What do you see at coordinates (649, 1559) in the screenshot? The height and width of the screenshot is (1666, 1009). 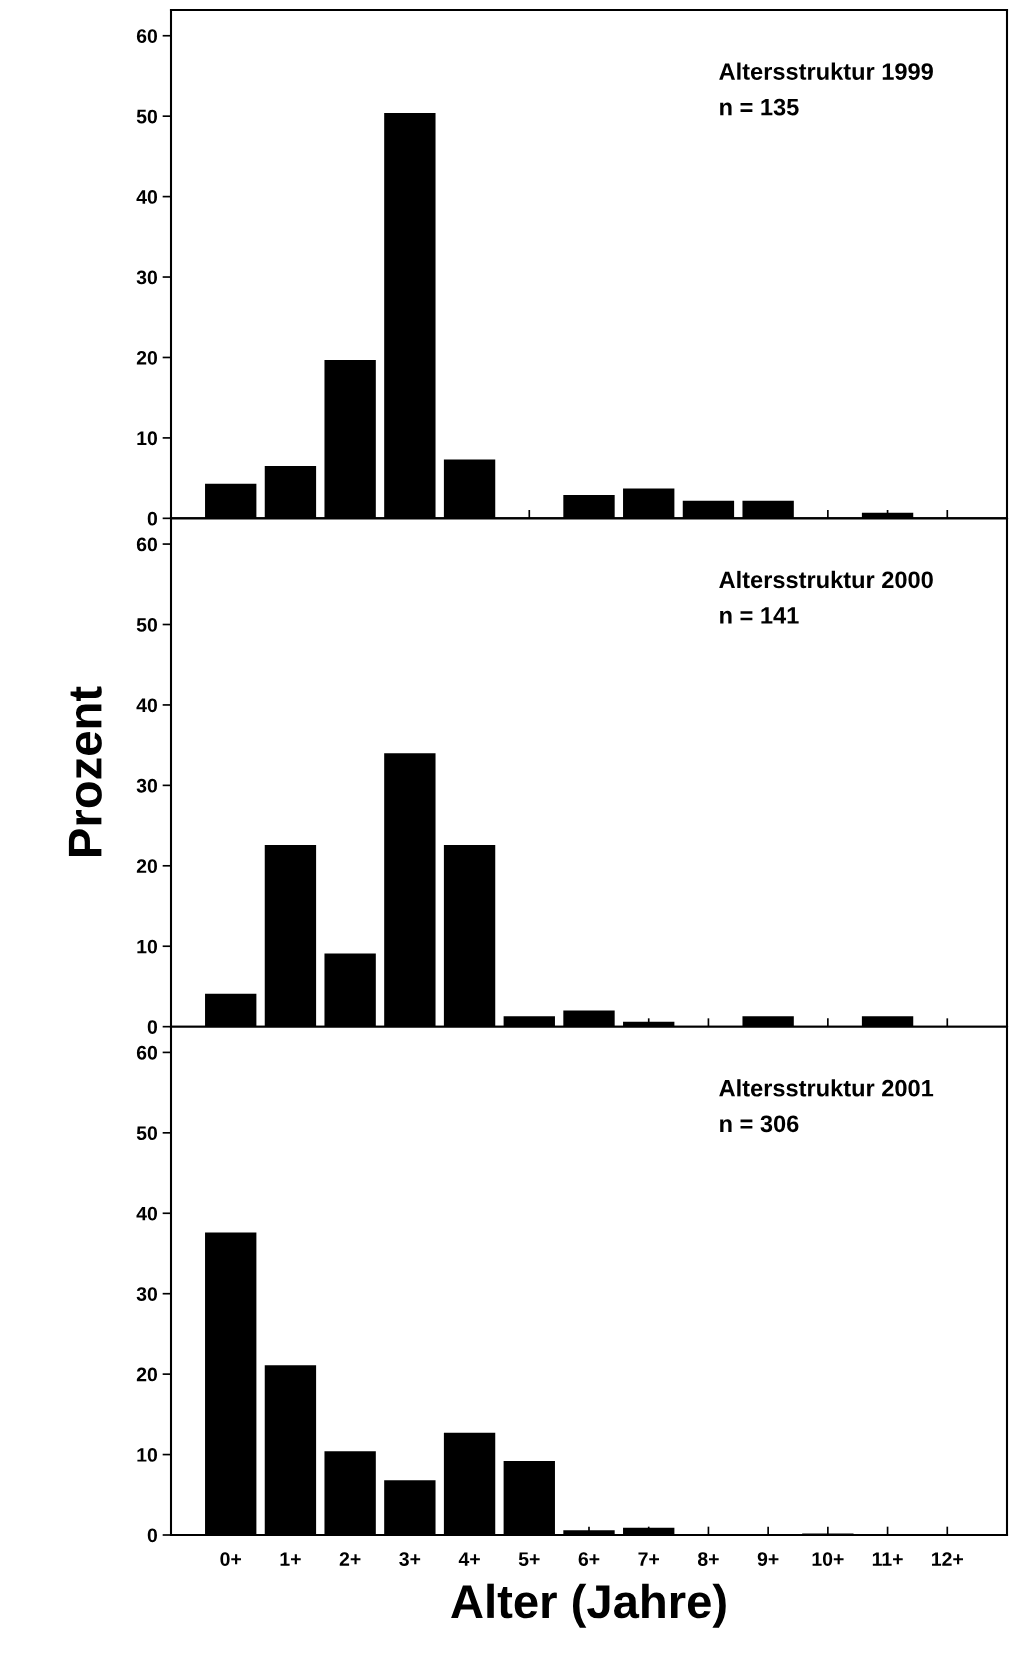 I see `x-tick-label: 7+` at bounding box center [649, 1559].